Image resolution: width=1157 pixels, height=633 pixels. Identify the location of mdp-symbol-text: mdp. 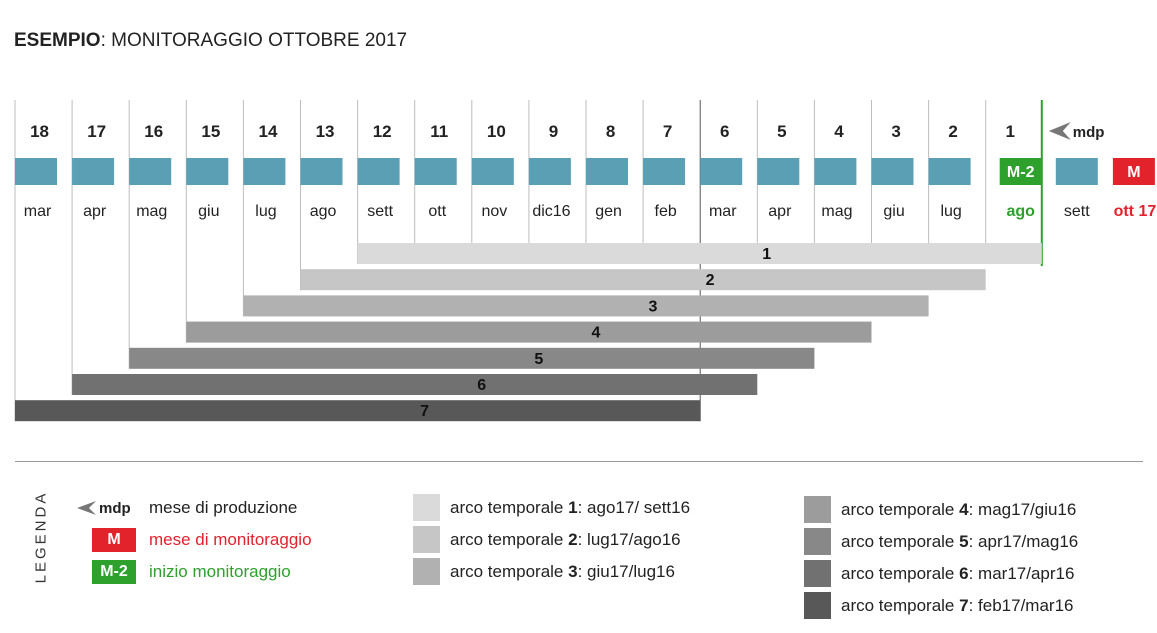
(115, 508).